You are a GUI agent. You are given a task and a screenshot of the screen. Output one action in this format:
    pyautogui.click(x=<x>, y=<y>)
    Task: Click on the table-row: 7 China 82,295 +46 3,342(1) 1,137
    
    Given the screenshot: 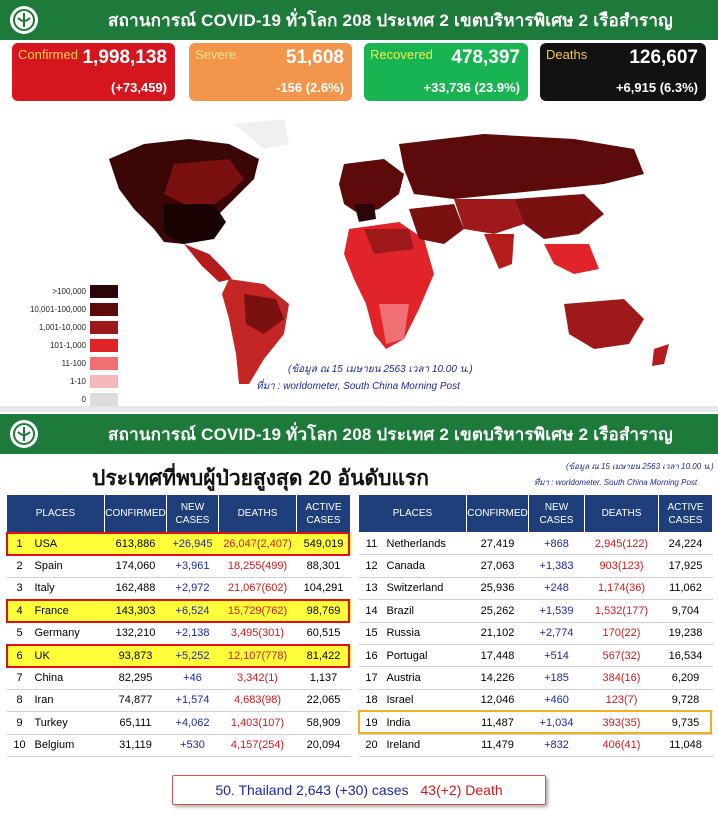 What is the action you would take?
    pyautogui.click(x=178, y=678)
    